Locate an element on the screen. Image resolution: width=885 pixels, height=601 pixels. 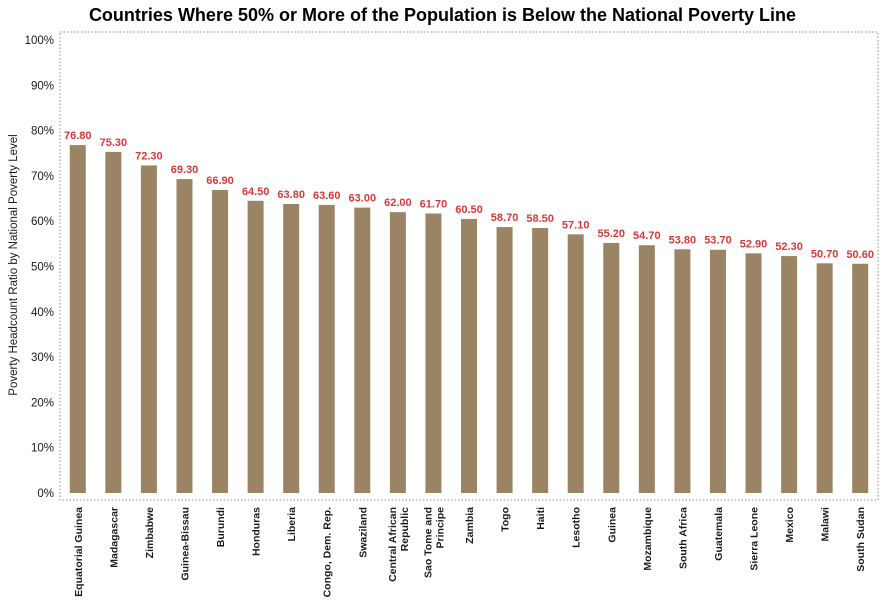
x-tick-label: Lesotho is located at coordinates (577, 527).